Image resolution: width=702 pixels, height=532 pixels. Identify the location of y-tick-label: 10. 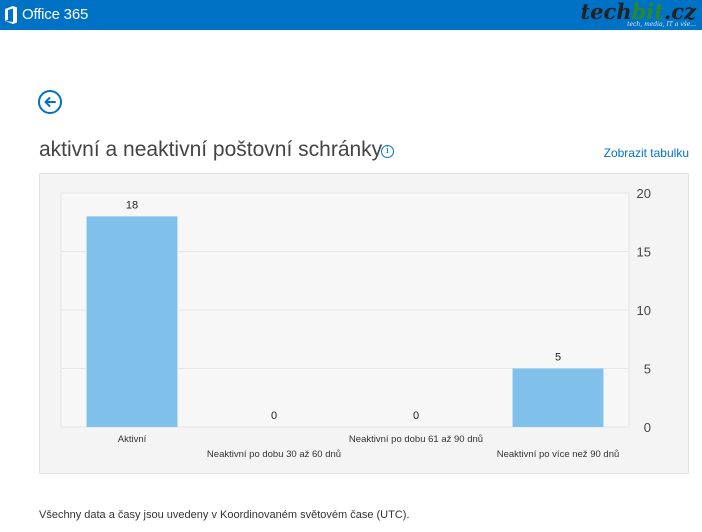
(644, 310).